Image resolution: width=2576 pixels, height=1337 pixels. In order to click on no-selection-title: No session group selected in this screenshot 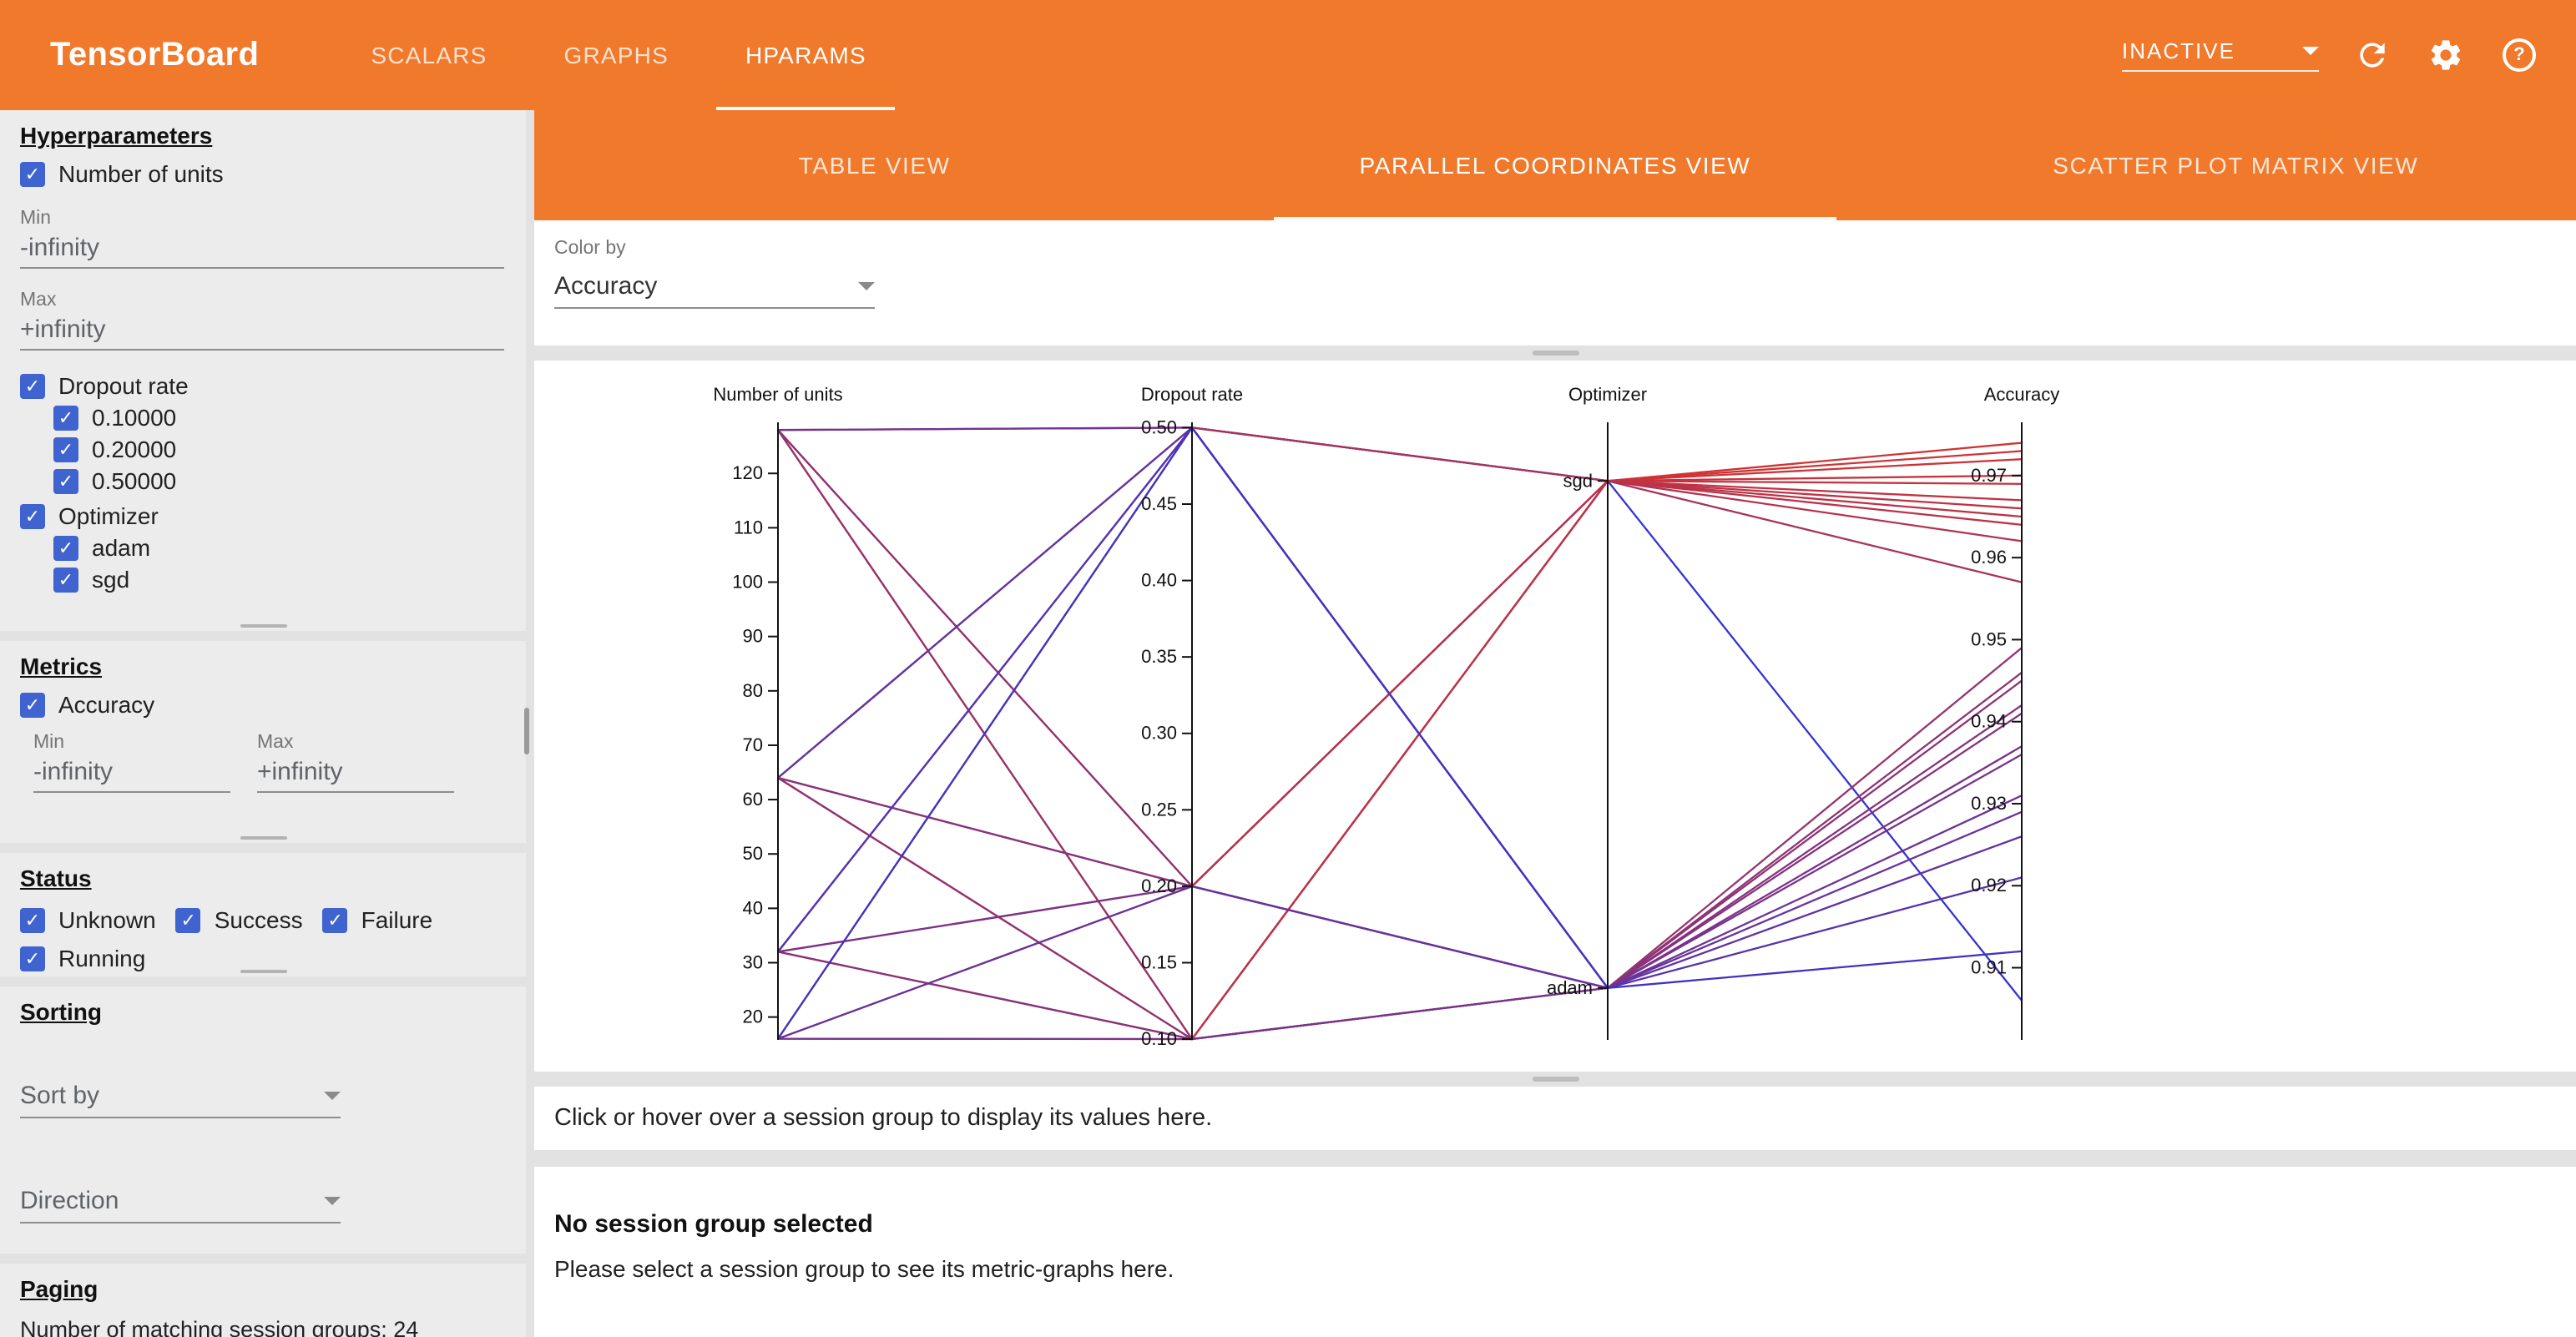, I will do `click(713, 1225)`.